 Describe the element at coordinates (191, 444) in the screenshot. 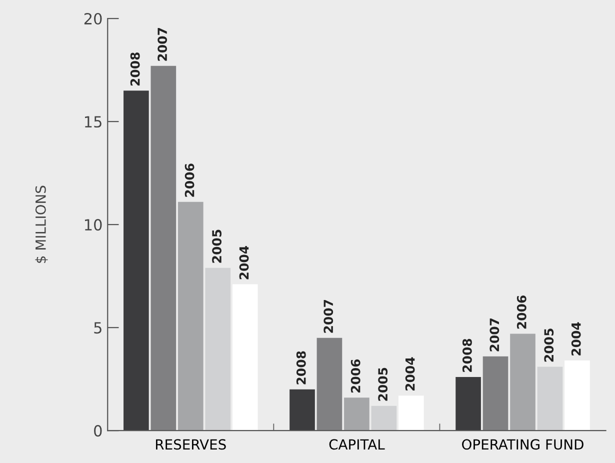

I see `x-tick-label: RESERVES` at that location.